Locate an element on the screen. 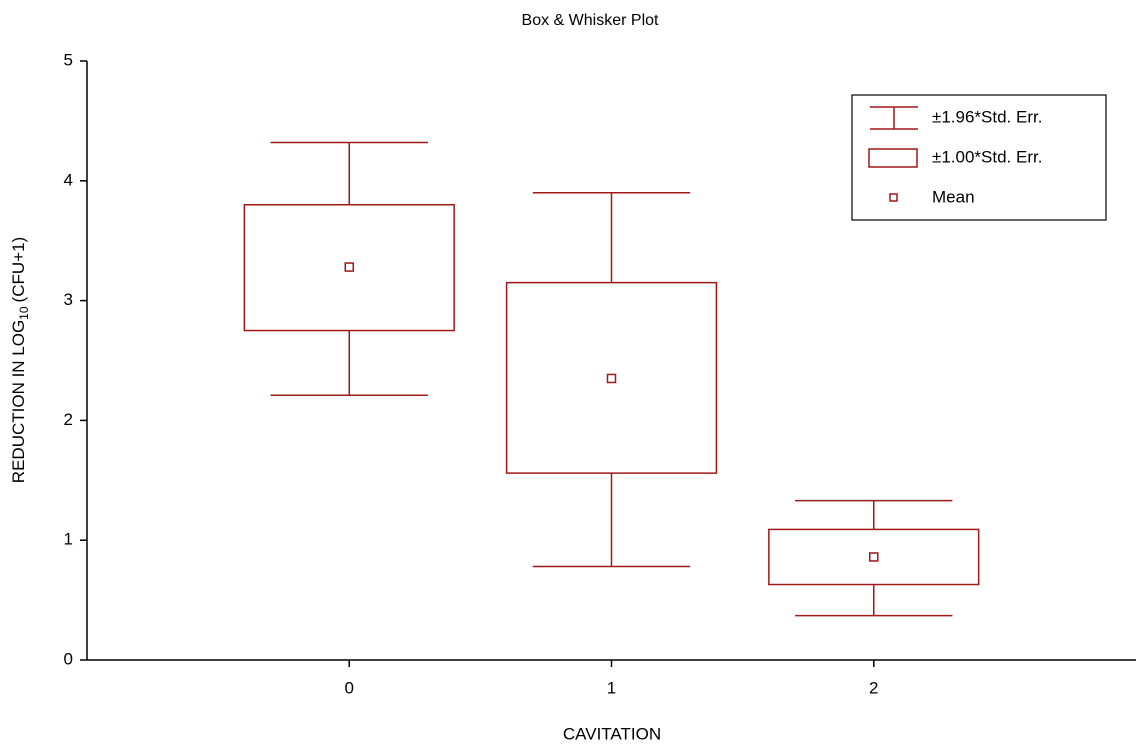 The image size is (1136, 747). y-tick-label: 2 is located at coordinates (68, 419).